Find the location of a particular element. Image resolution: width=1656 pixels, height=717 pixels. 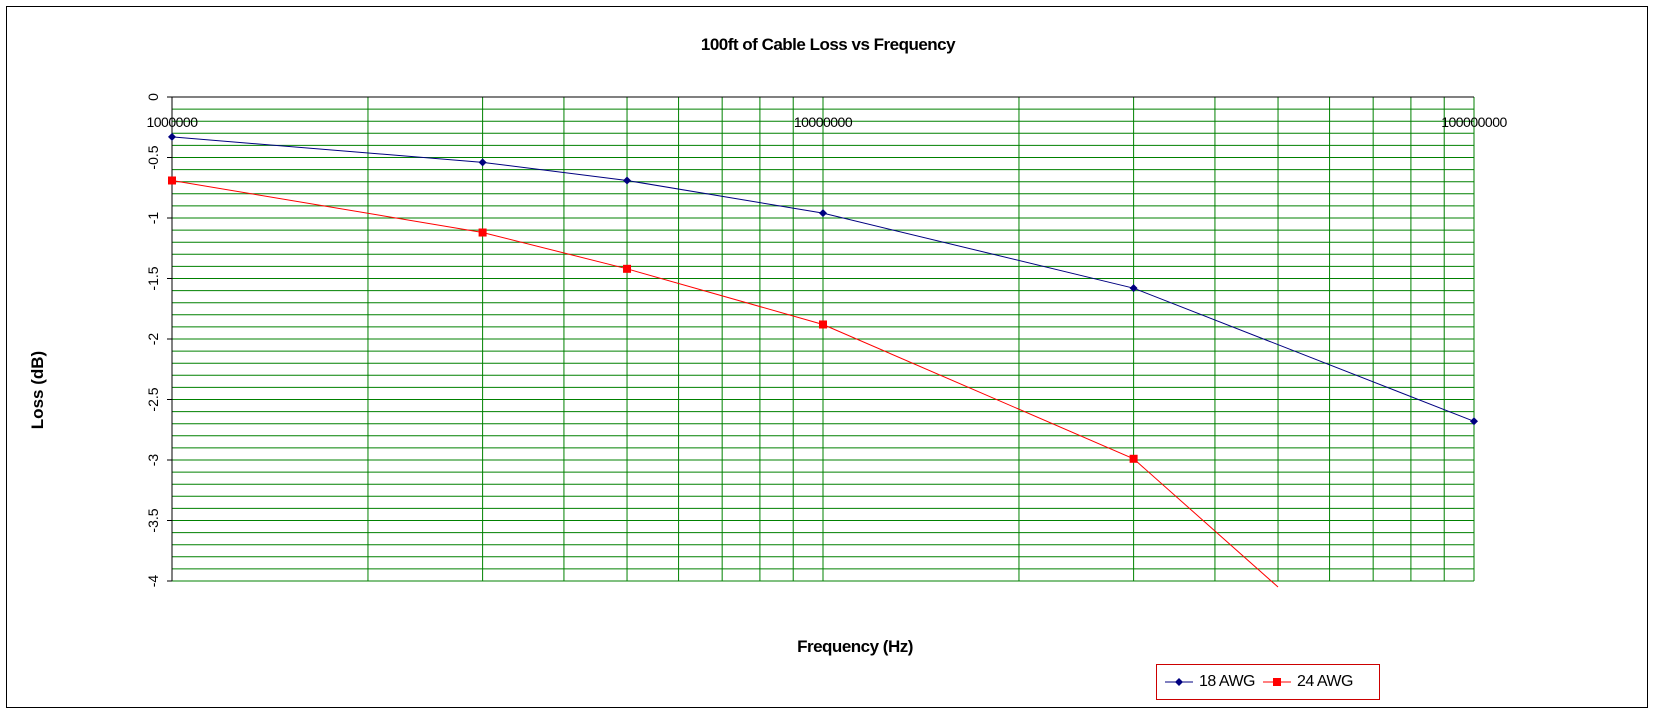

y-tick-label: 0 is located at coordinates (153, 97).